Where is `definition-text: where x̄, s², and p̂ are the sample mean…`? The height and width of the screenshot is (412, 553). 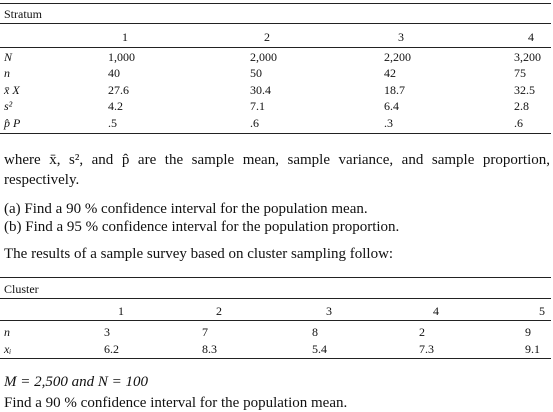 definition-text: where x̄, s², and p̂ are the sample mean… is located at coordinates (277, 170).